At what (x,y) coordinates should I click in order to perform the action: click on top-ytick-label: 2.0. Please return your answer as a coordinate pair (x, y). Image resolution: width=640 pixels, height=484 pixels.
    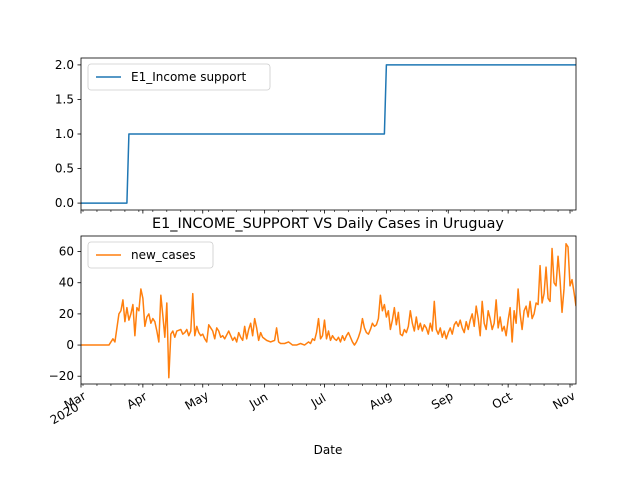
    Looking at the image, I should click on (64, 65).